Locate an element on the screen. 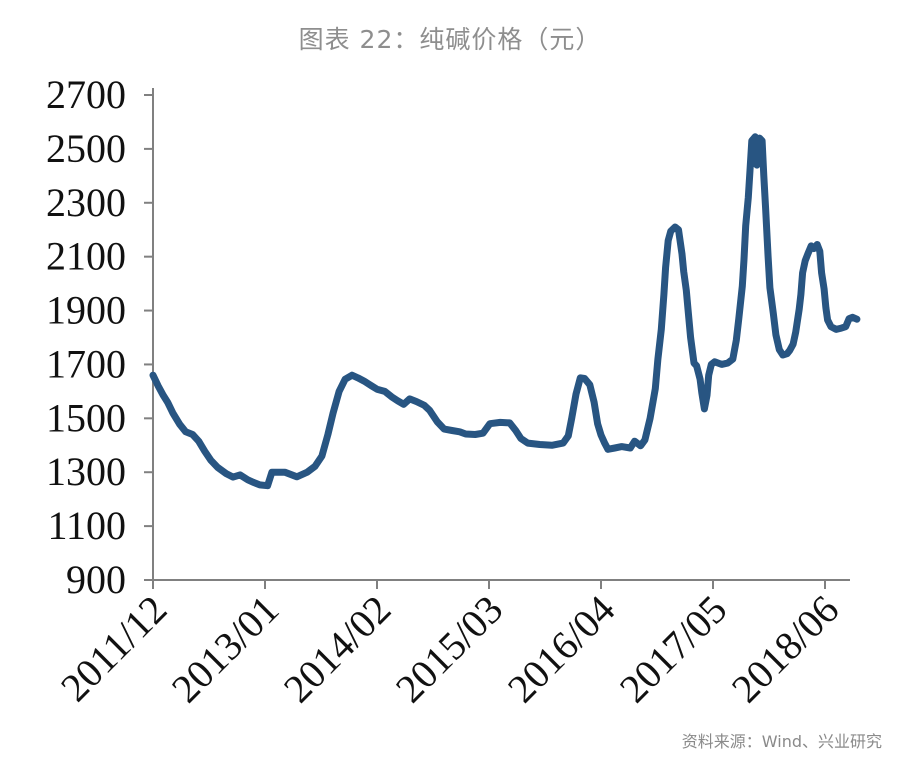 The width and height of the screenshot is (900, 761). chart-title: 图表 22：纯碱价格（元） is located at coordinates (450, 39).